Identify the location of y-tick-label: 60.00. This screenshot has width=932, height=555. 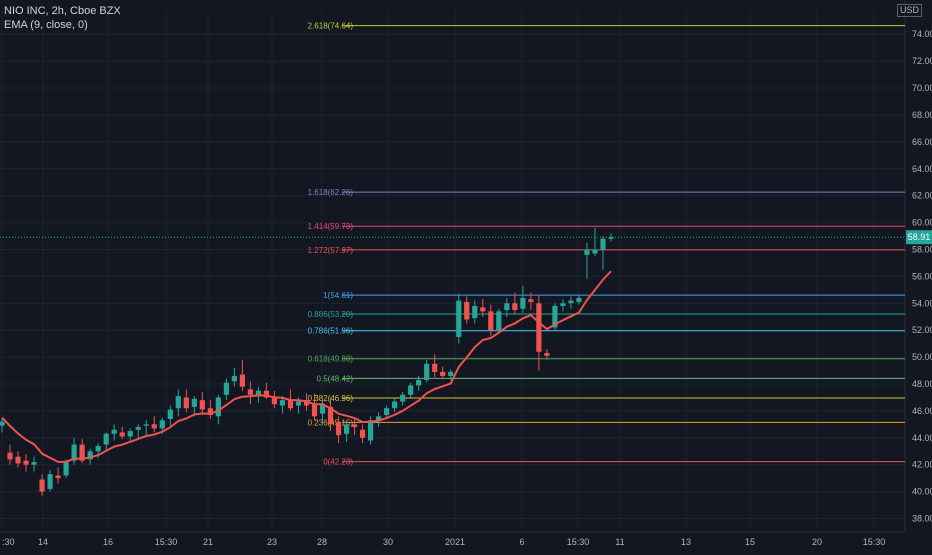
(922, 223).